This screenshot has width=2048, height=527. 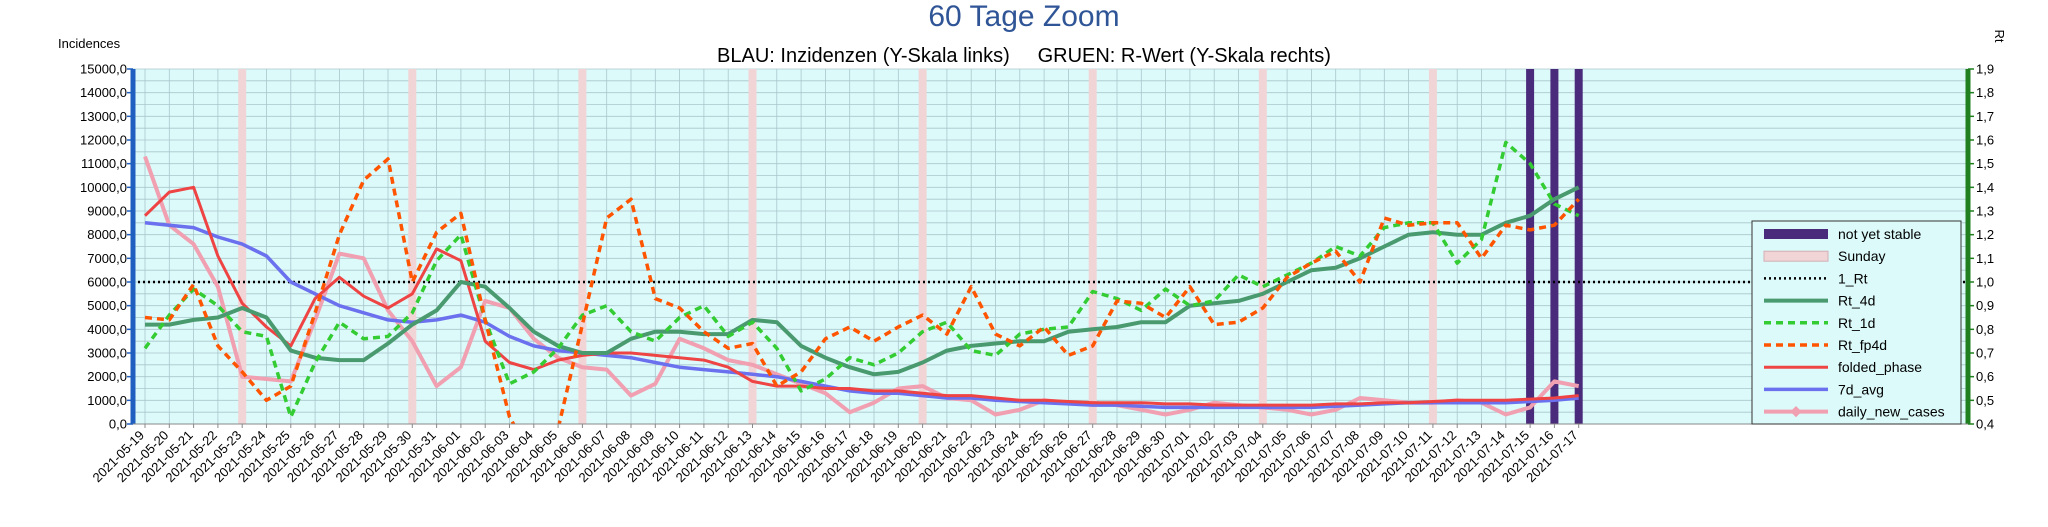 I want to click on left-tick-label: 4000,0, so click(x=107, y=329).